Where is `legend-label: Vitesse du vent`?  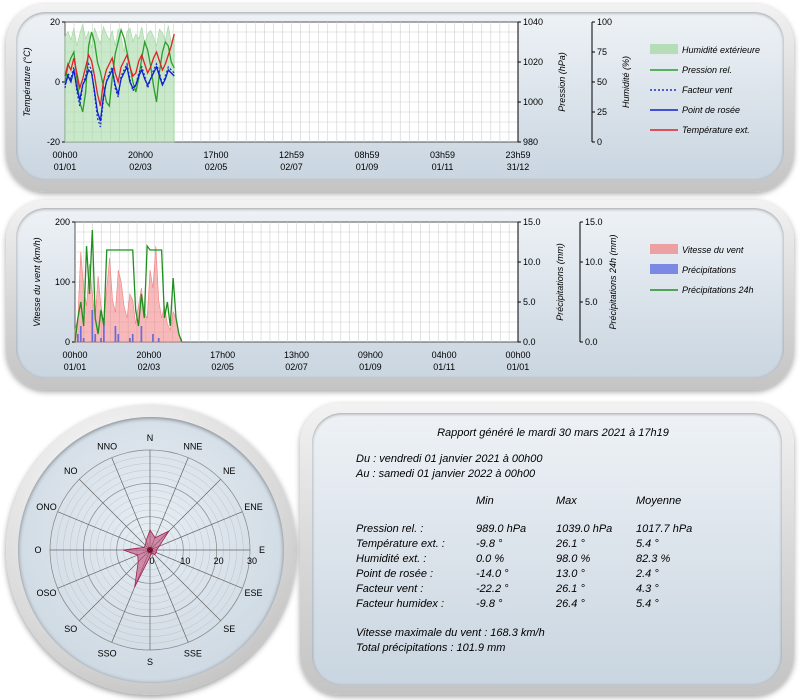
legend-label: Vitesse du vent is located at coordinates (713, 250).